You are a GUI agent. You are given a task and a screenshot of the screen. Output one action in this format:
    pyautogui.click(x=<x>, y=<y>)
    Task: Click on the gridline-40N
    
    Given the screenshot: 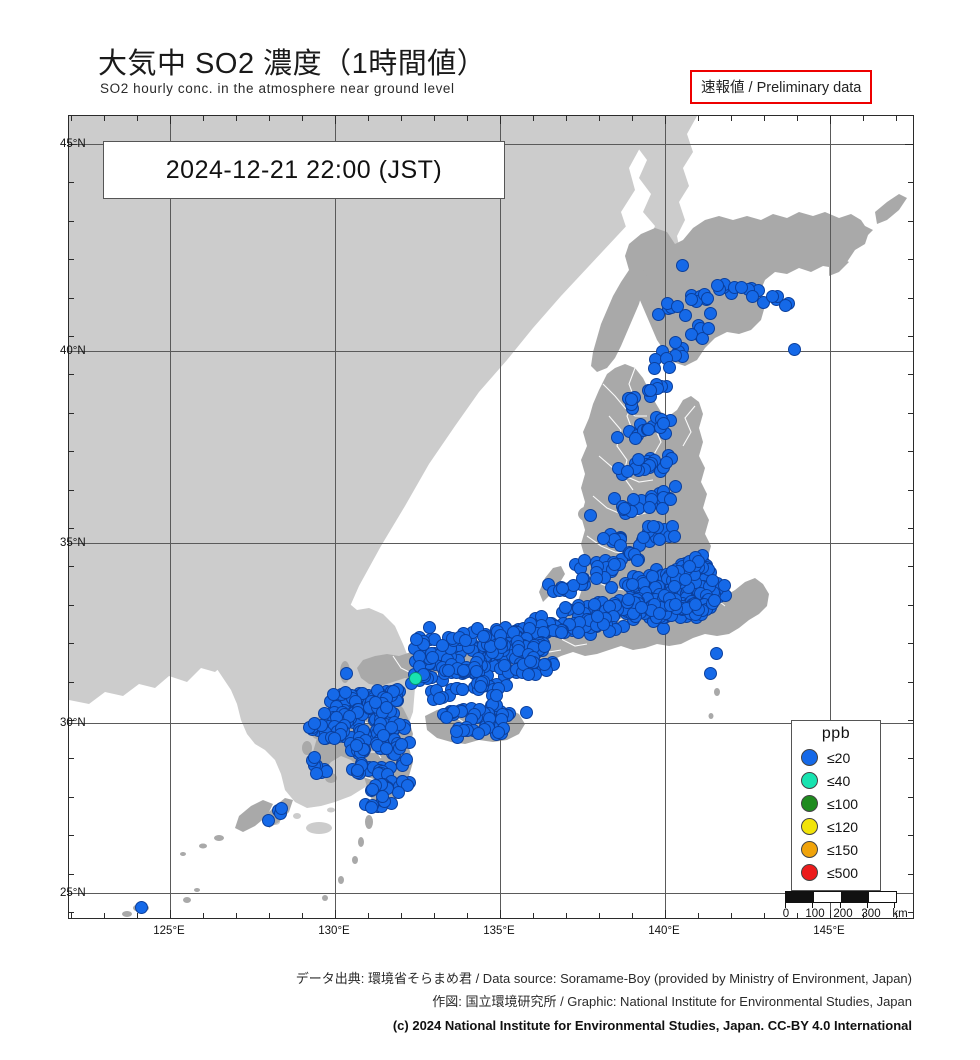 What is the action you would take?
    pyautogui.click(x=491, y=351)
    